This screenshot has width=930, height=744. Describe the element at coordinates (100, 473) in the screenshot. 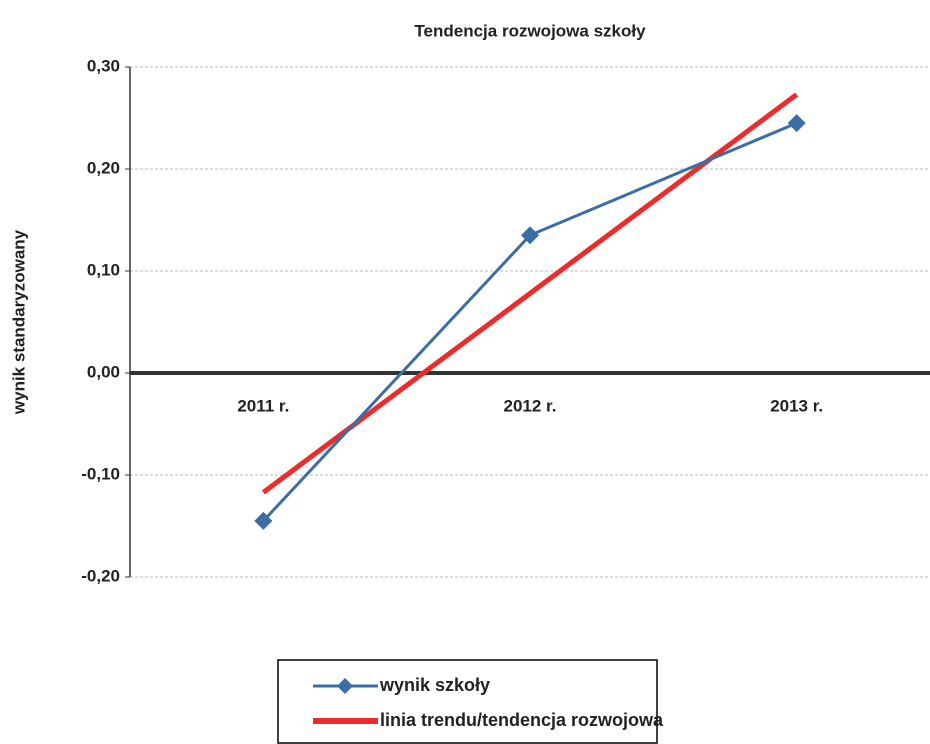

I see `y-tick-label: -0,10` at that location.